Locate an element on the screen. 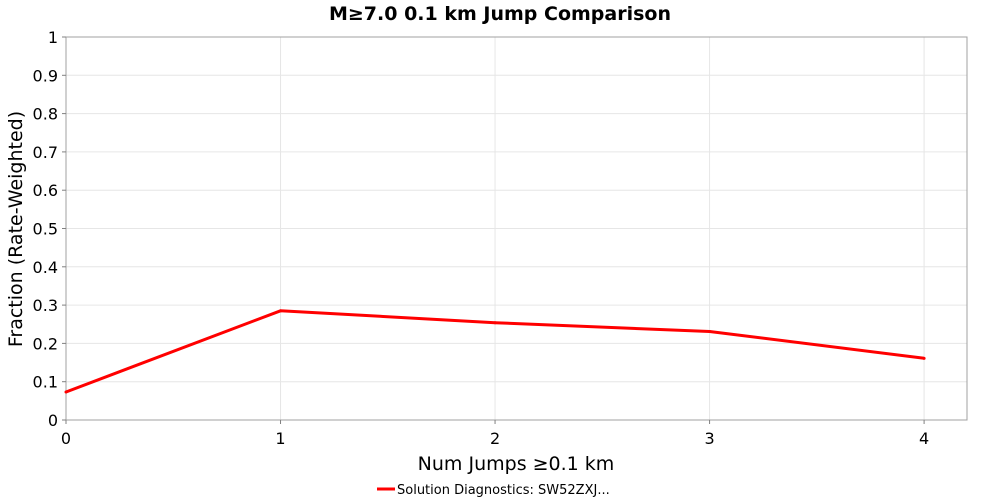 The height and width of the screenshot is (500, 1000). chart-title: M≥7.0 0.1 km Jump Comparison is located at coordinates (500, 14).